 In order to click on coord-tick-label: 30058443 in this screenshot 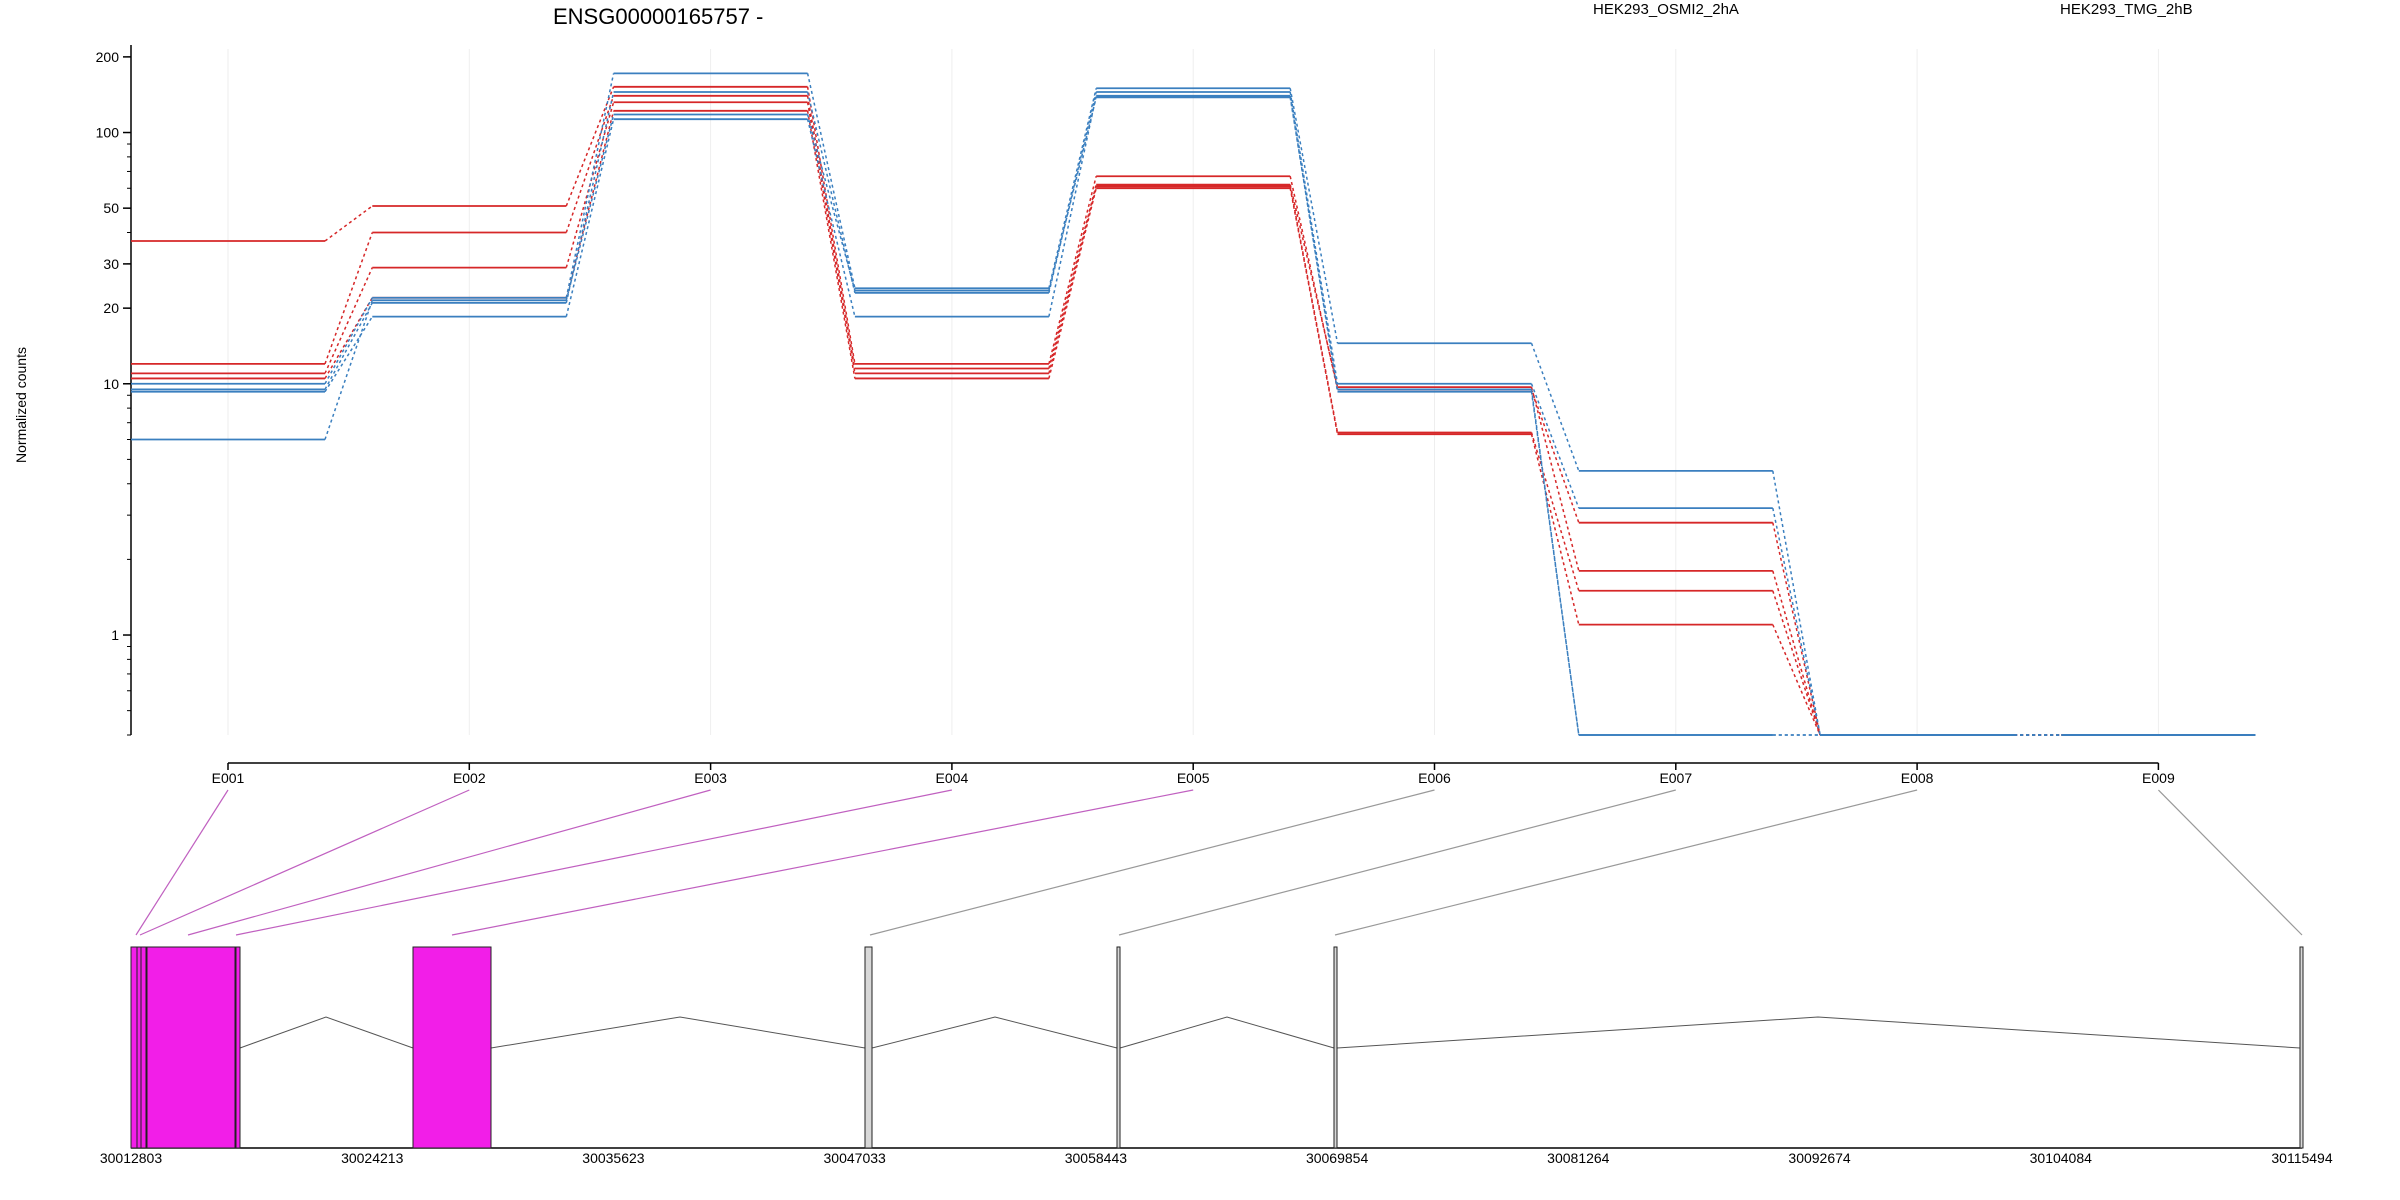, I will do `click(1096, 1158)`.